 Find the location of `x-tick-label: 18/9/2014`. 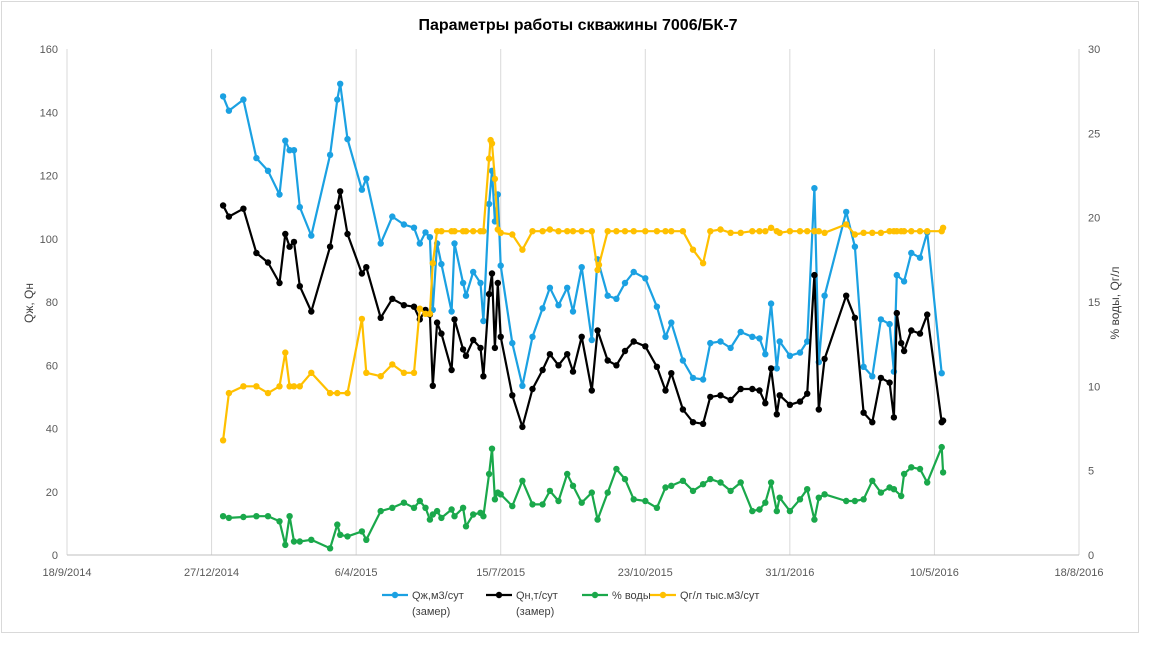

x-tick-label: 18/9/2014 is located at coordinates (67, 573).